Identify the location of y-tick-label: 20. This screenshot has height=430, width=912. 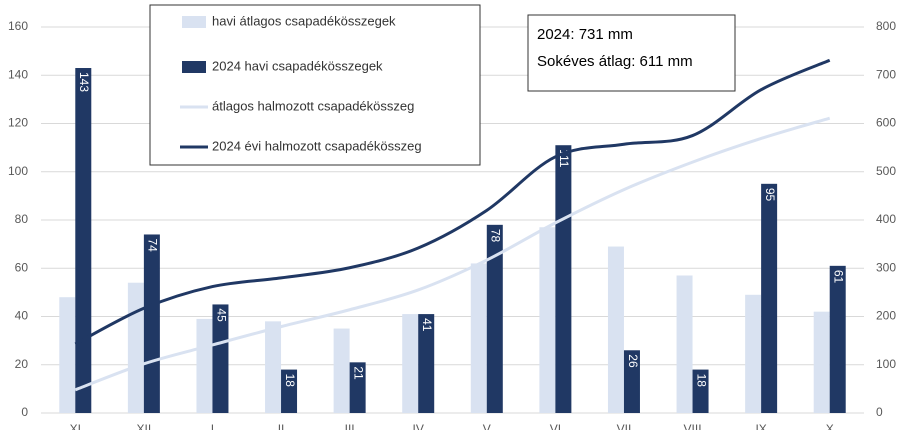
(22, 364).